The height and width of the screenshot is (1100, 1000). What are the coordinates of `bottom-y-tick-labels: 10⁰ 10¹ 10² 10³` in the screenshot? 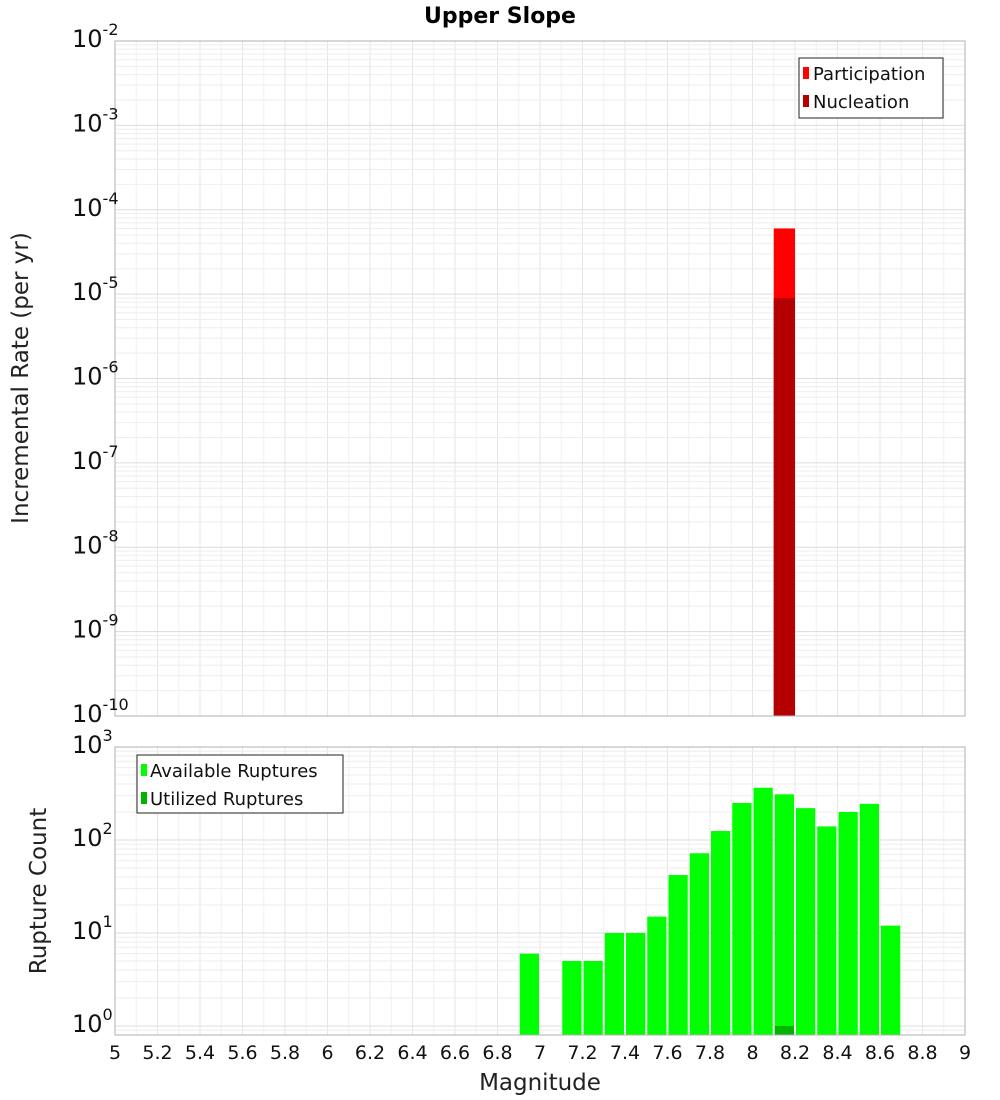 It's located at (92, 882).